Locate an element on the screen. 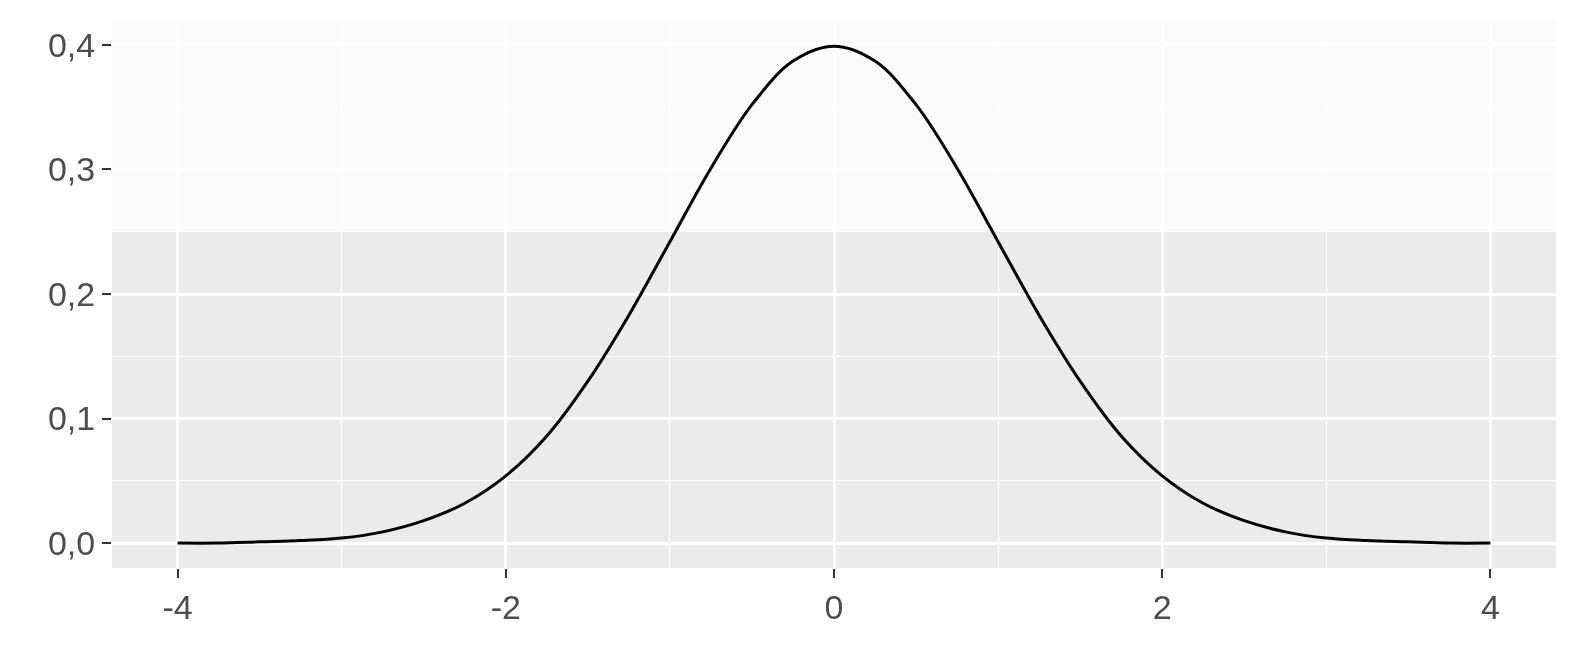 The width and height of the screenshot is (1574, 656). x-tick-label: -4 is located at coordinates (177, 606).